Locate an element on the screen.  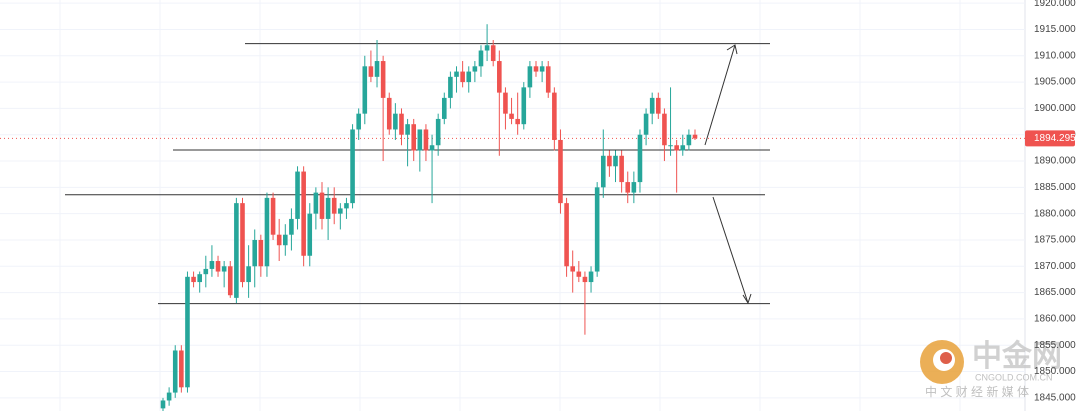
last-price-tag is located at coordinates (1050, 138).